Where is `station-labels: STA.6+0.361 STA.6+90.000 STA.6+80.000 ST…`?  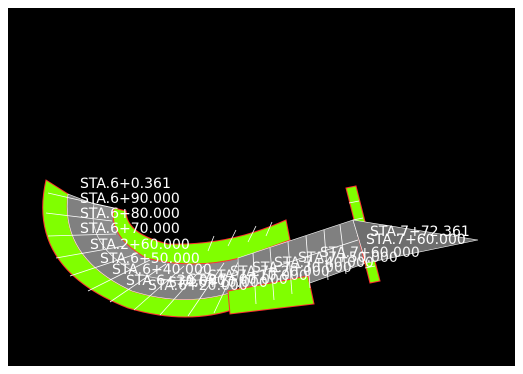 station-labels: STA.6+0.361 STA.6+90.000 STA.6+80.000 ST… is located at coordinates (153, 232).